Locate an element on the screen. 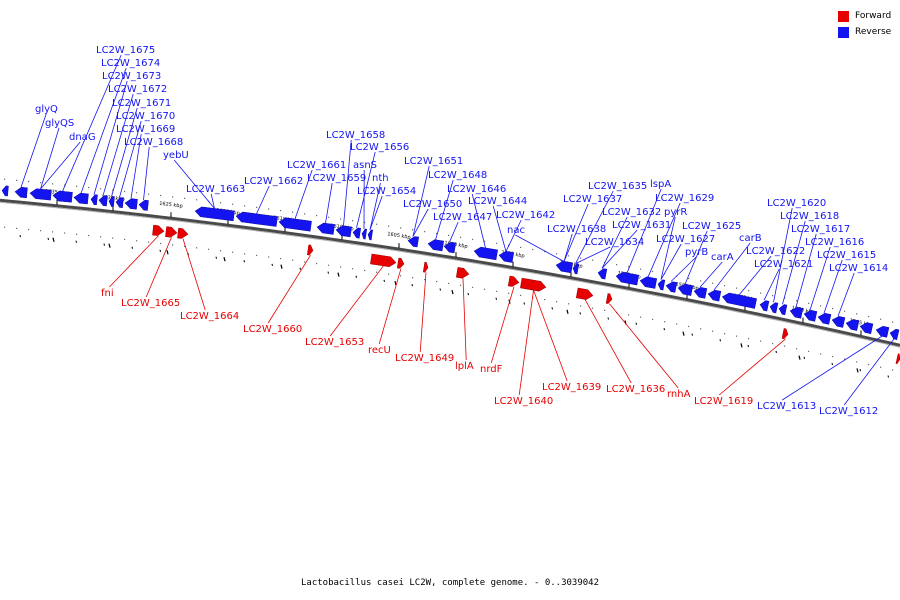  reverse-gene-label: LC2W_1627 is located at coordinates (685, 239).